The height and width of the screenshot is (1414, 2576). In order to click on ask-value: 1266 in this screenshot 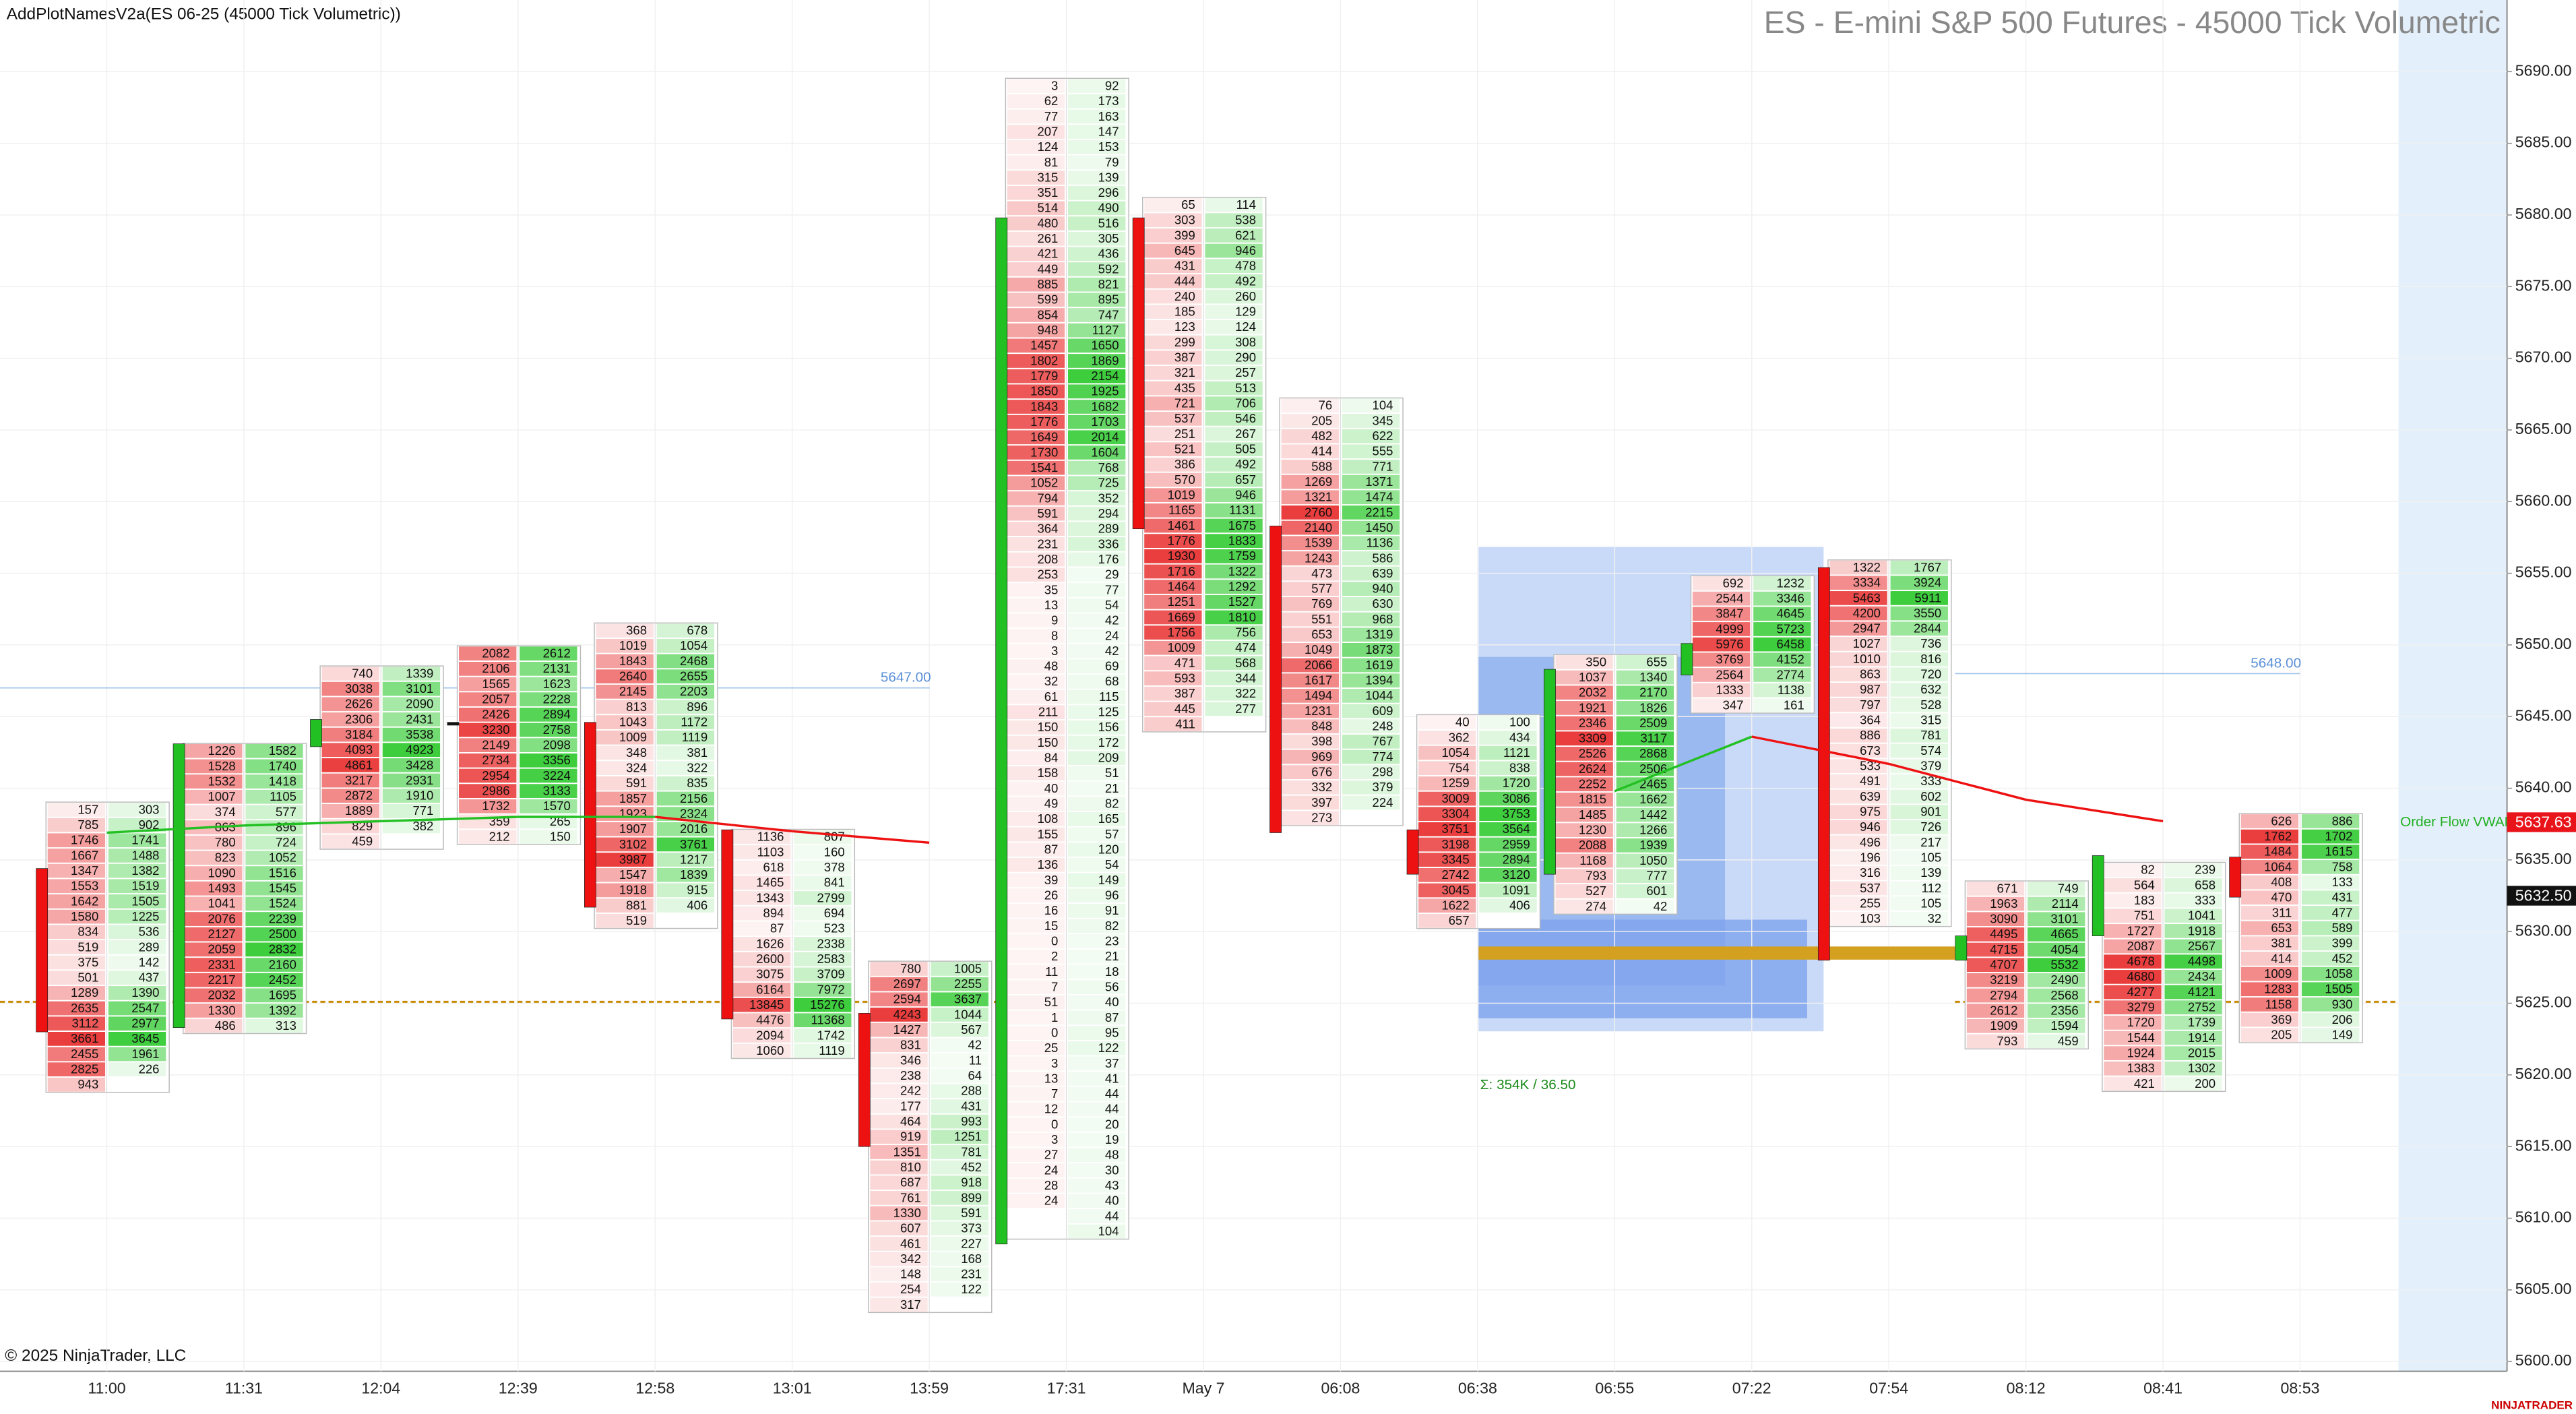, I will do `click(1653, 830)`.